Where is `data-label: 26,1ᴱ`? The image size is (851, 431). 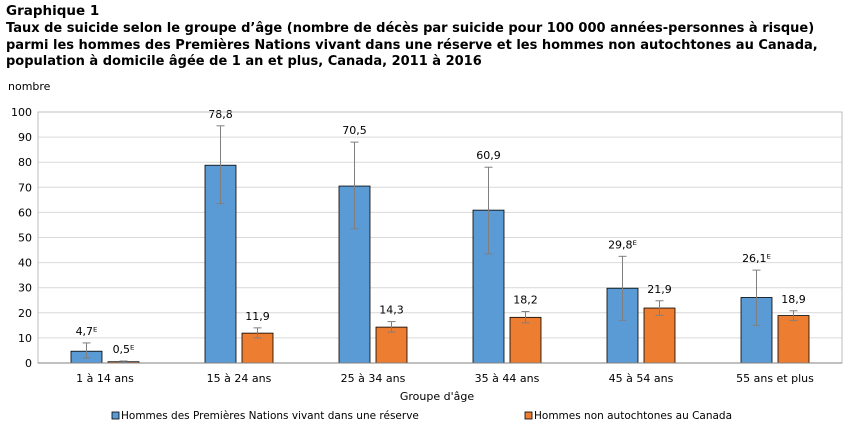
data-label: 26,1ᴱ is located at coordinates (756, 258).